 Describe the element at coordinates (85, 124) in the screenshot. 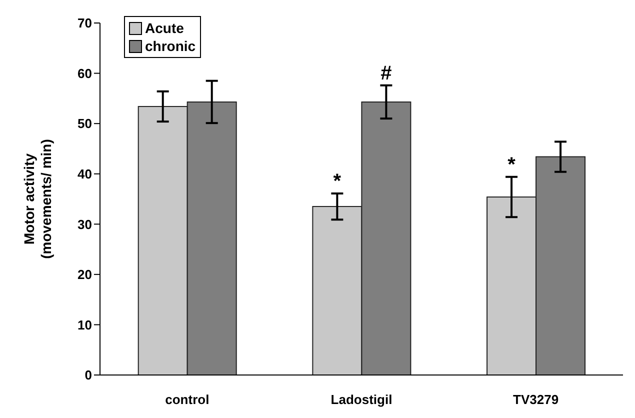

I see `y-tick-label: 50` at that location.